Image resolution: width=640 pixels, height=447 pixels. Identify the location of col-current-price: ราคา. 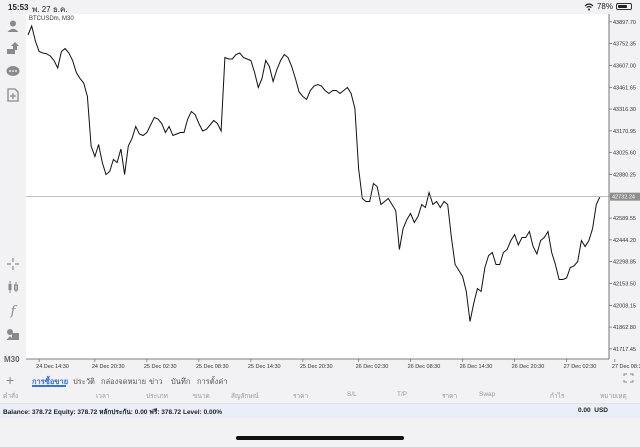
(450, 396).